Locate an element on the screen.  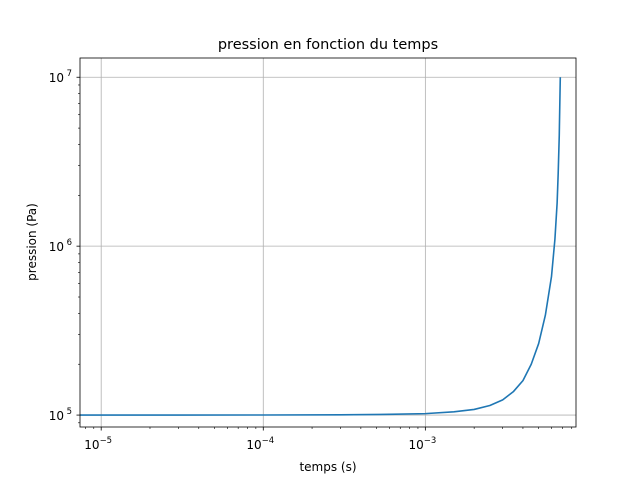
x-tick-label: 10⁻⁴ is located at coordinates (260, 444).